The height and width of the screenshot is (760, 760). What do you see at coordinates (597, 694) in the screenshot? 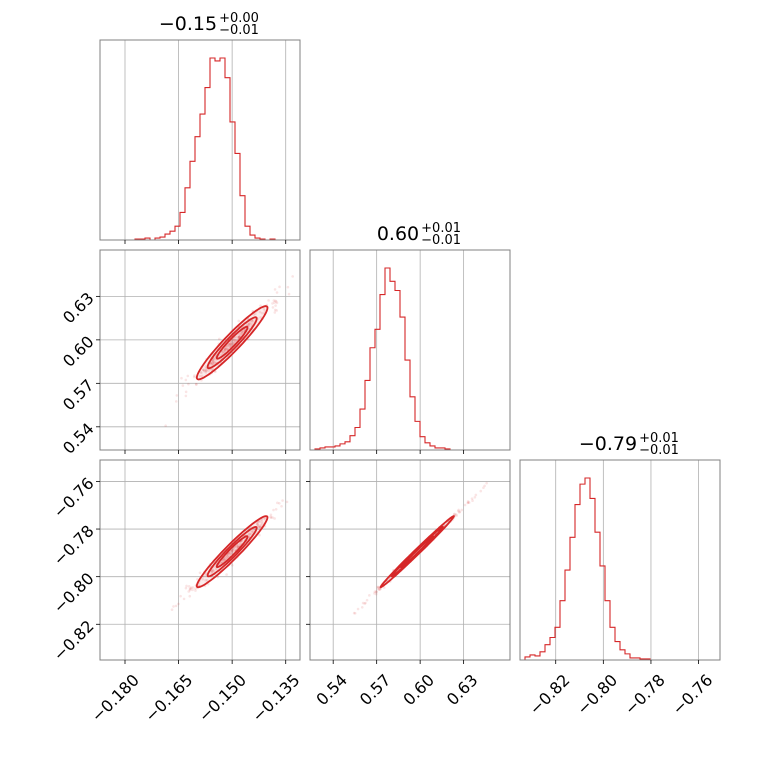
I see `x-tick-label: −0.80` at bounding box center [597, 694].